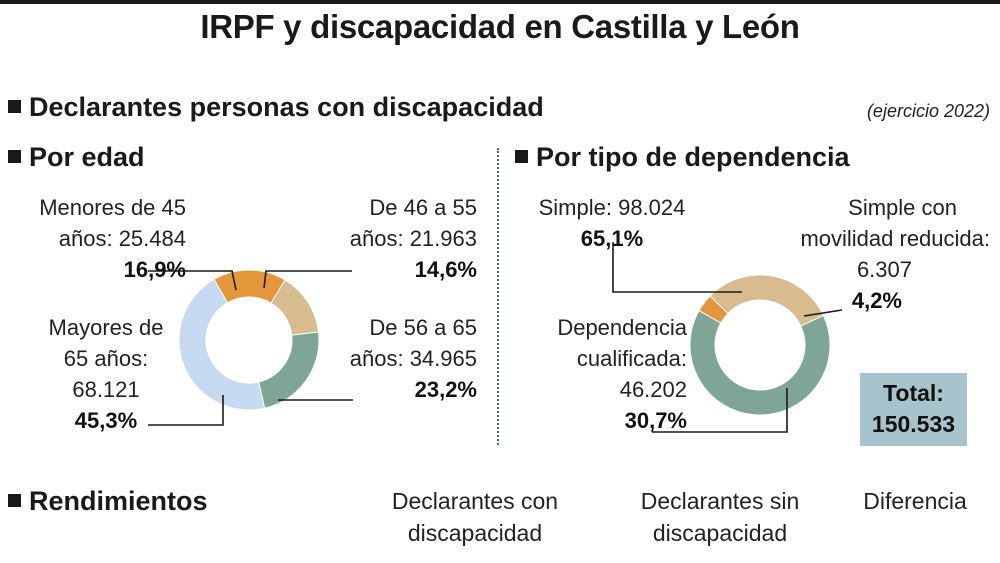 The image size is (1000, 563). What do you see at coordinates (106, 358) in the screenshot?
I see `label-line: 65 años:` at bounding box center [106, 358].